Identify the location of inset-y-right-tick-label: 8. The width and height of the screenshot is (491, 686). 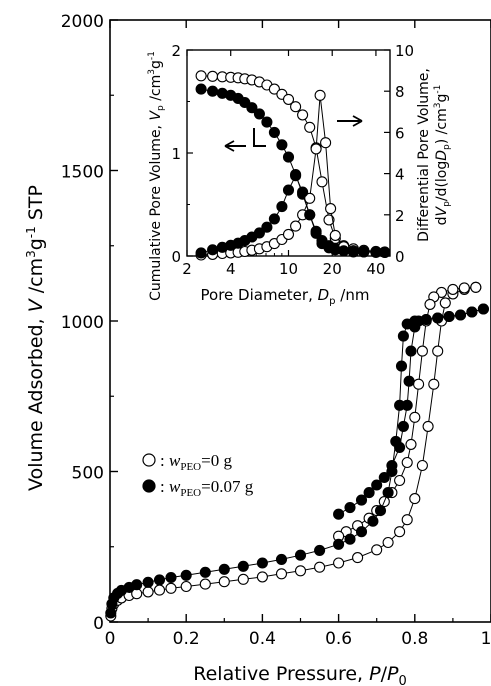
(400, 92).